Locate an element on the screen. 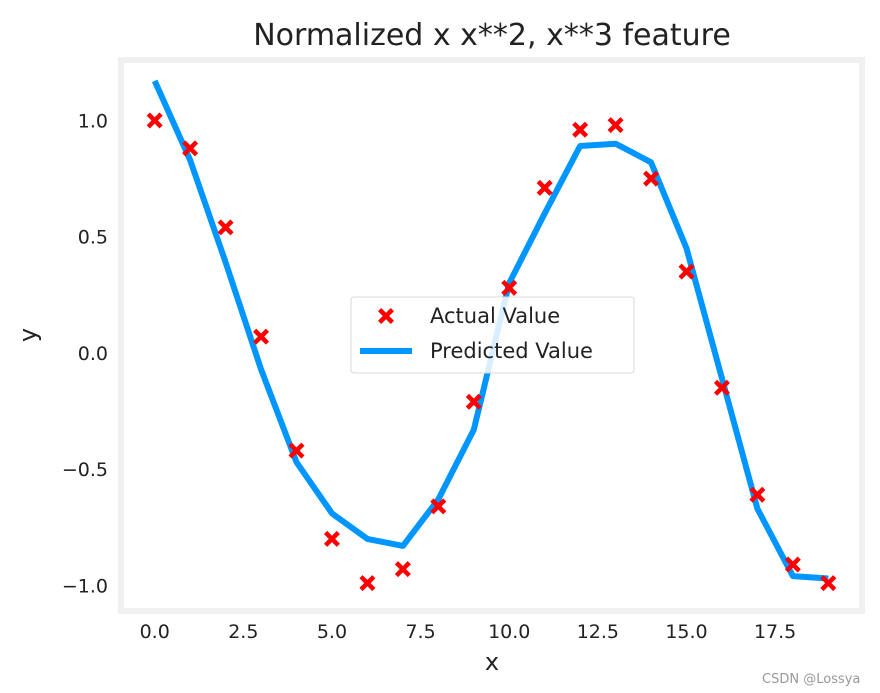 The width and height of the screenshot is (880, 693). x-tick-label: 7.5 is located at coordinates (420, 632).